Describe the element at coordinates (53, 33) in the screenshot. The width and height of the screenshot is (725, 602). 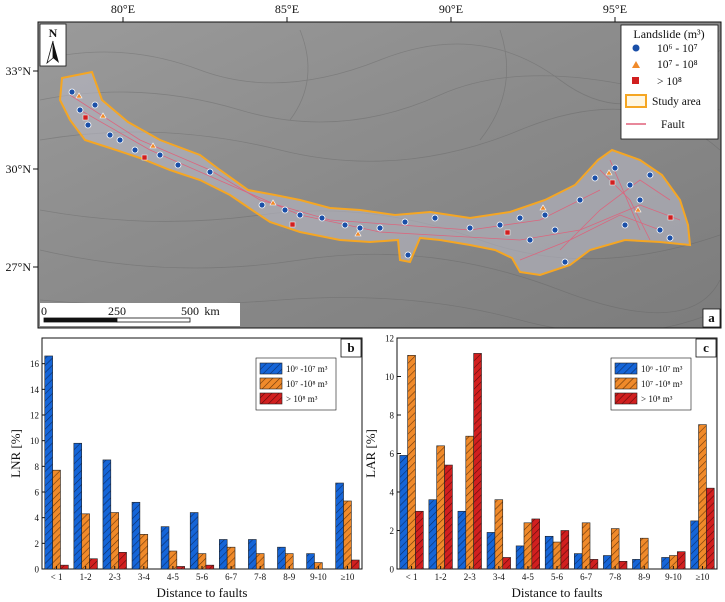
I see `north-label: N` at that location.